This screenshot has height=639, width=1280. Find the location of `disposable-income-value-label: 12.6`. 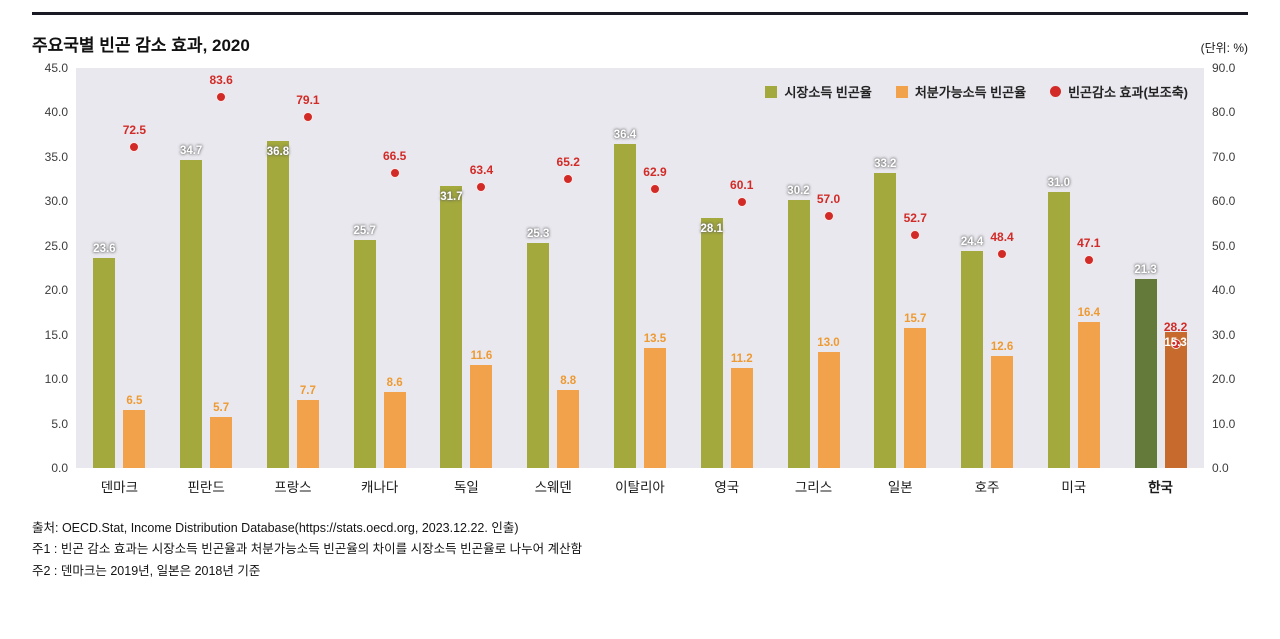

disposable-income-value-label: 12.6 is located at coordinates (1002, 347).